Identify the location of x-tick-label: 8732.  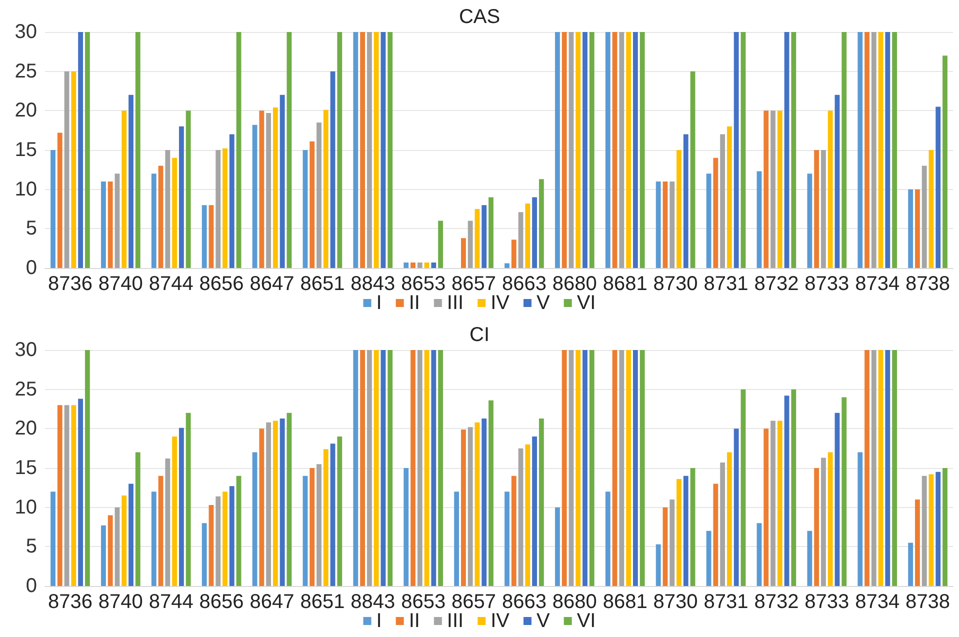
(776, 602).